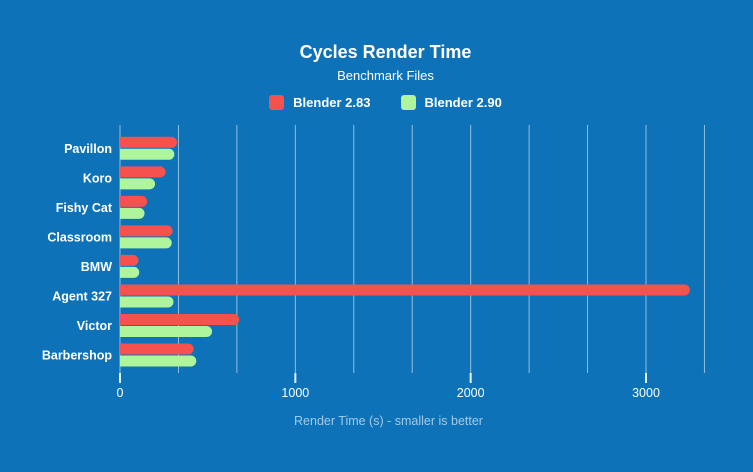 This screenshot has width=753, height=472. What do you see at coordinates (84, 208) in the screenshot?
I see `y-axis-label-fishy-cat: Fishy Cat` at bounding box center [84, 208].